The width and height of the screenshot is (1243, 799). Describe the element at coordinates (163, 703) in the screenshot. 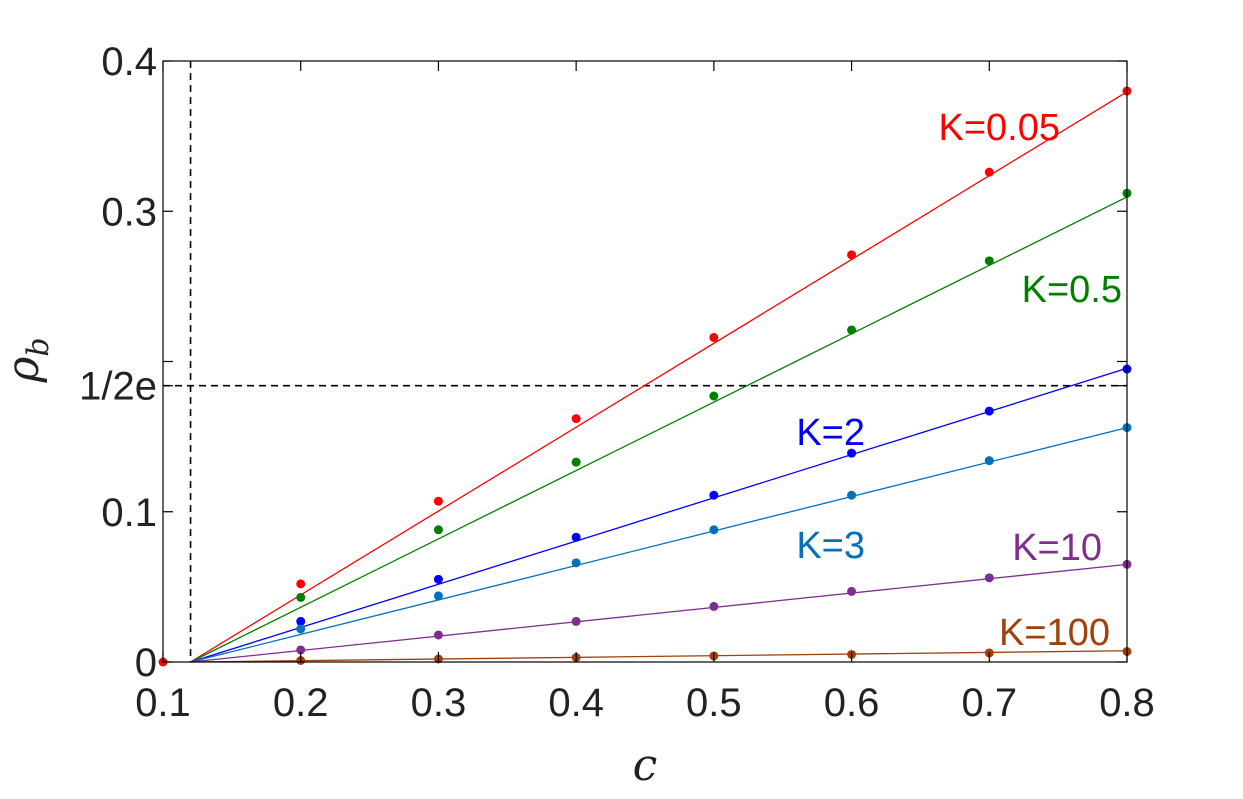

I see `x-tick-label-0: 0.1` at that location.